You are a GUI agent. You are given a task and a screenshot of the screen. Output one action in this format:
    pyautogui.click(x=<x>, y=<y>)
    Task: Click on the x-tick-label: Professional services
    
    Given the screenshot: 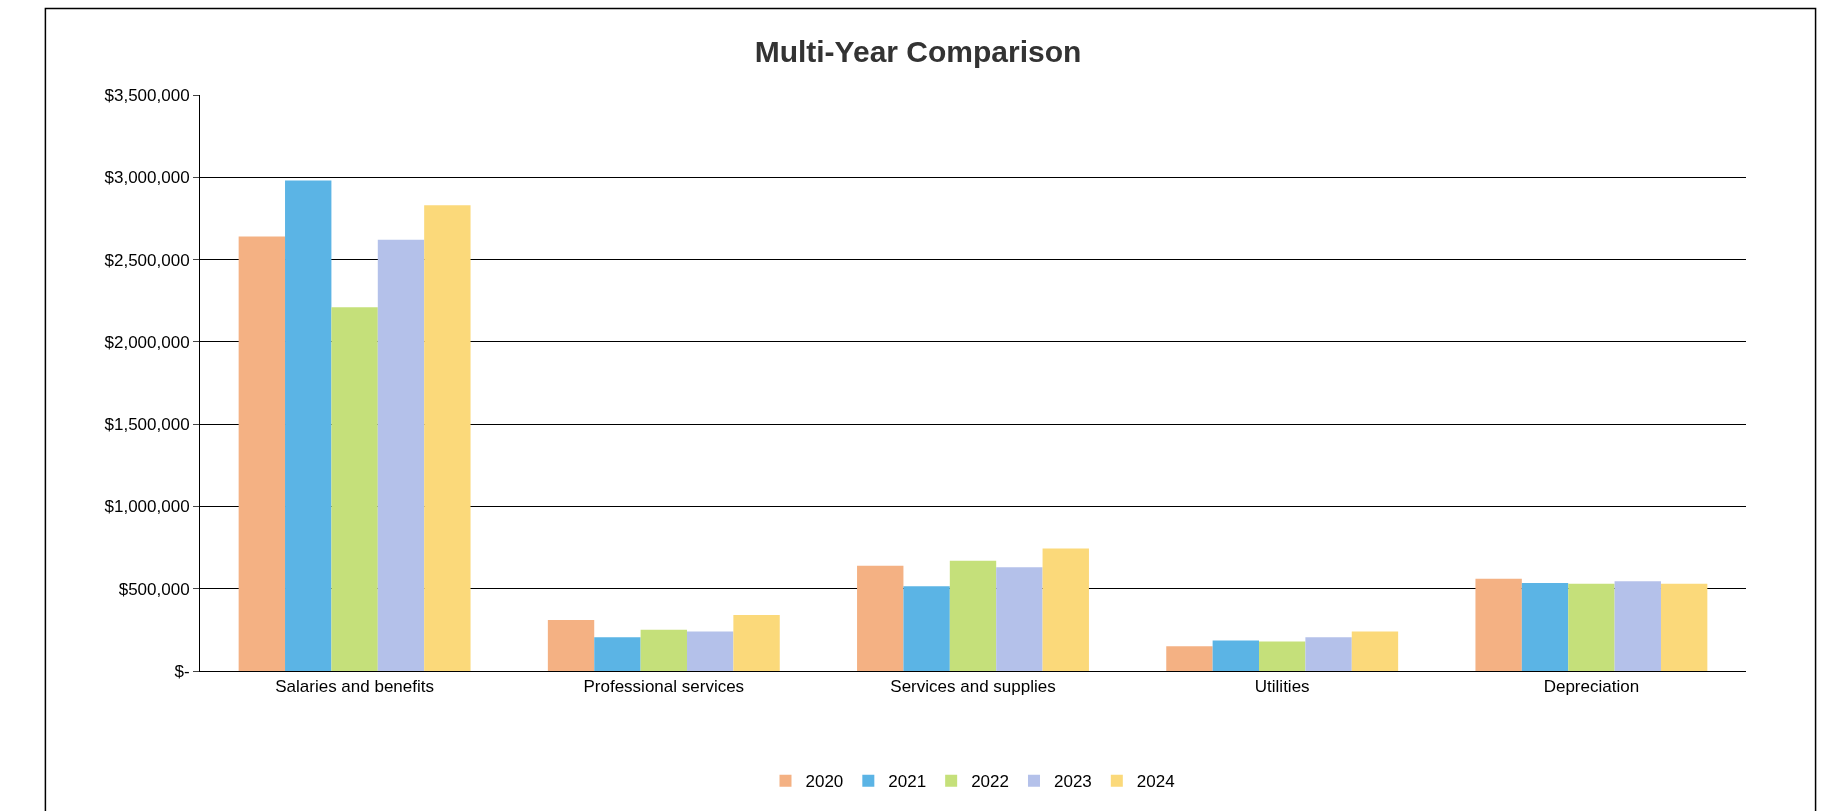 What is the action you would take?
    pyautogui.click(x=664, y=687)
    